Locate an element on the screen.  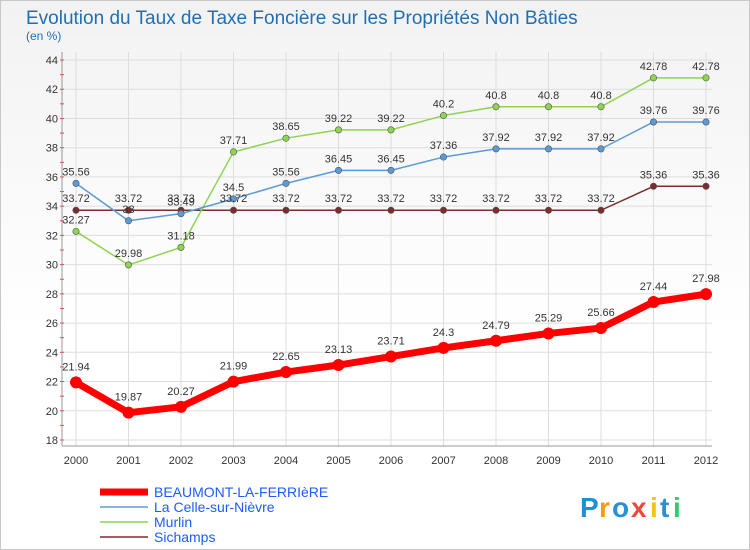
x-tick-label: 2001 is located at coordinates (128, 461).